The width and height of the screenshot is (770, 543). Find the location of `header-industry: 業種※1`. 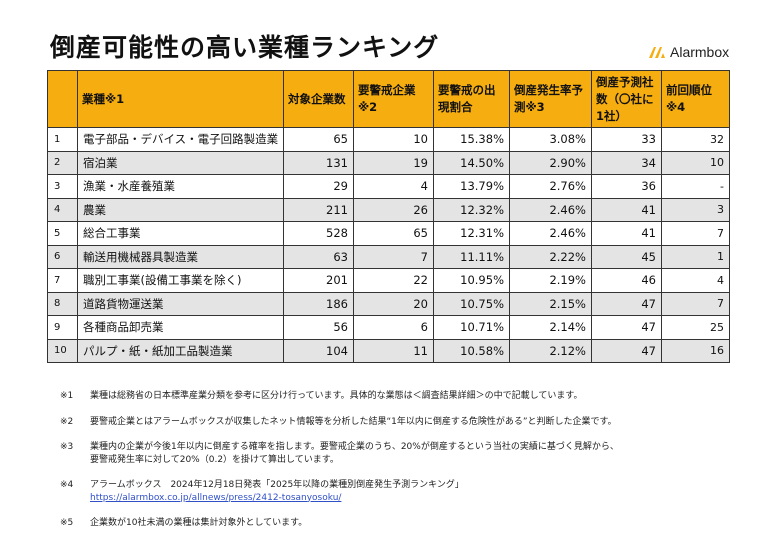

header-industry: 業種※1 is located at coordinates (180, 99).